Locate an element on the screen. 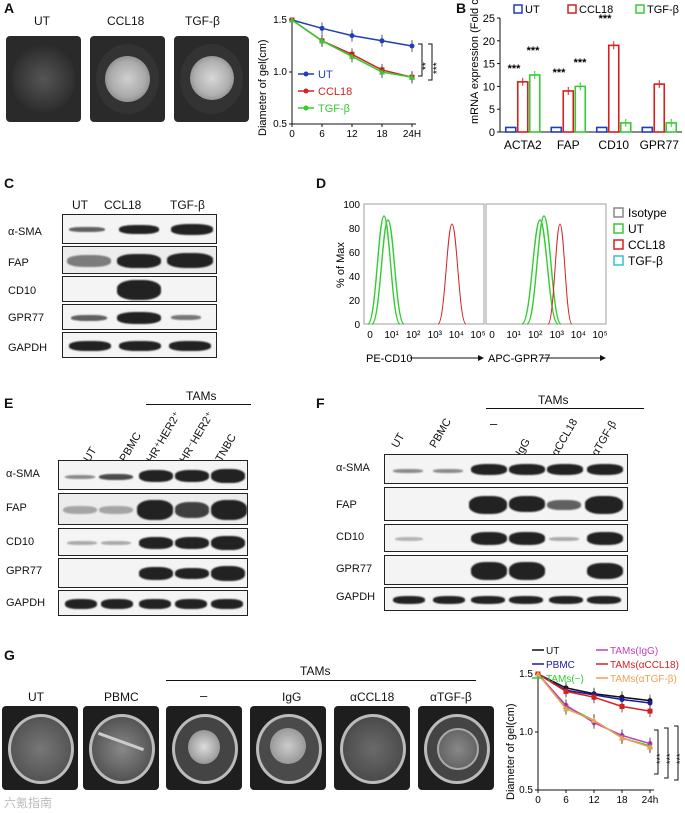 The image size is (685, 813). chart-a-legend-label: TGF-β is located at coordinates (334, 109).